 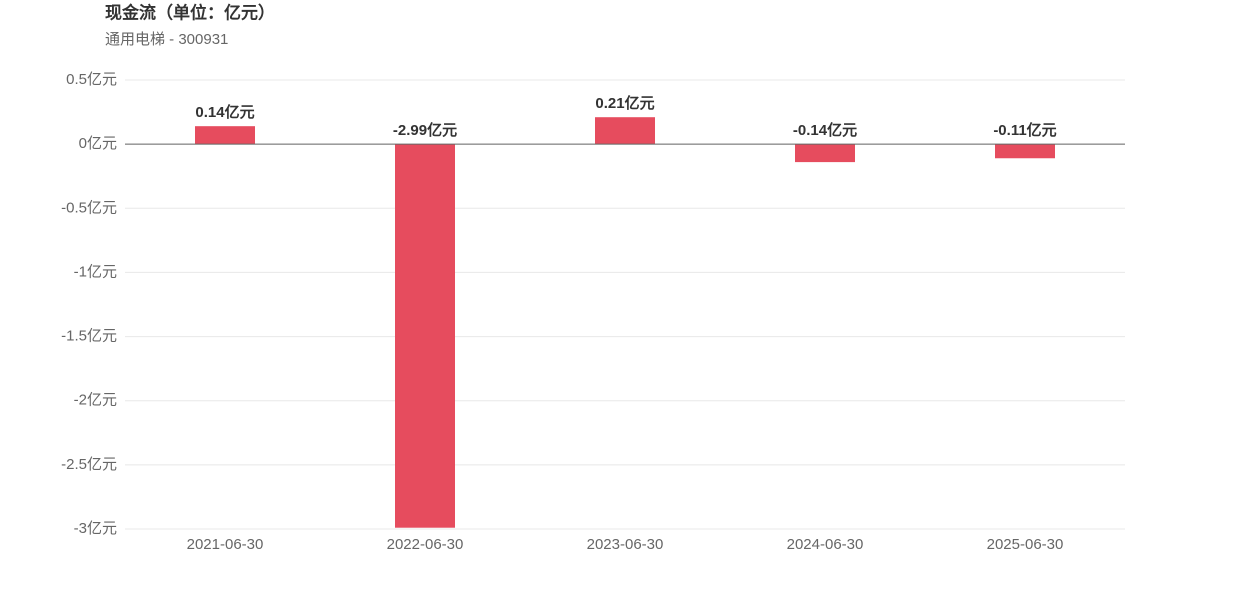 I want to click on value-label: 0.14亿元, so click(x=224, y=112).